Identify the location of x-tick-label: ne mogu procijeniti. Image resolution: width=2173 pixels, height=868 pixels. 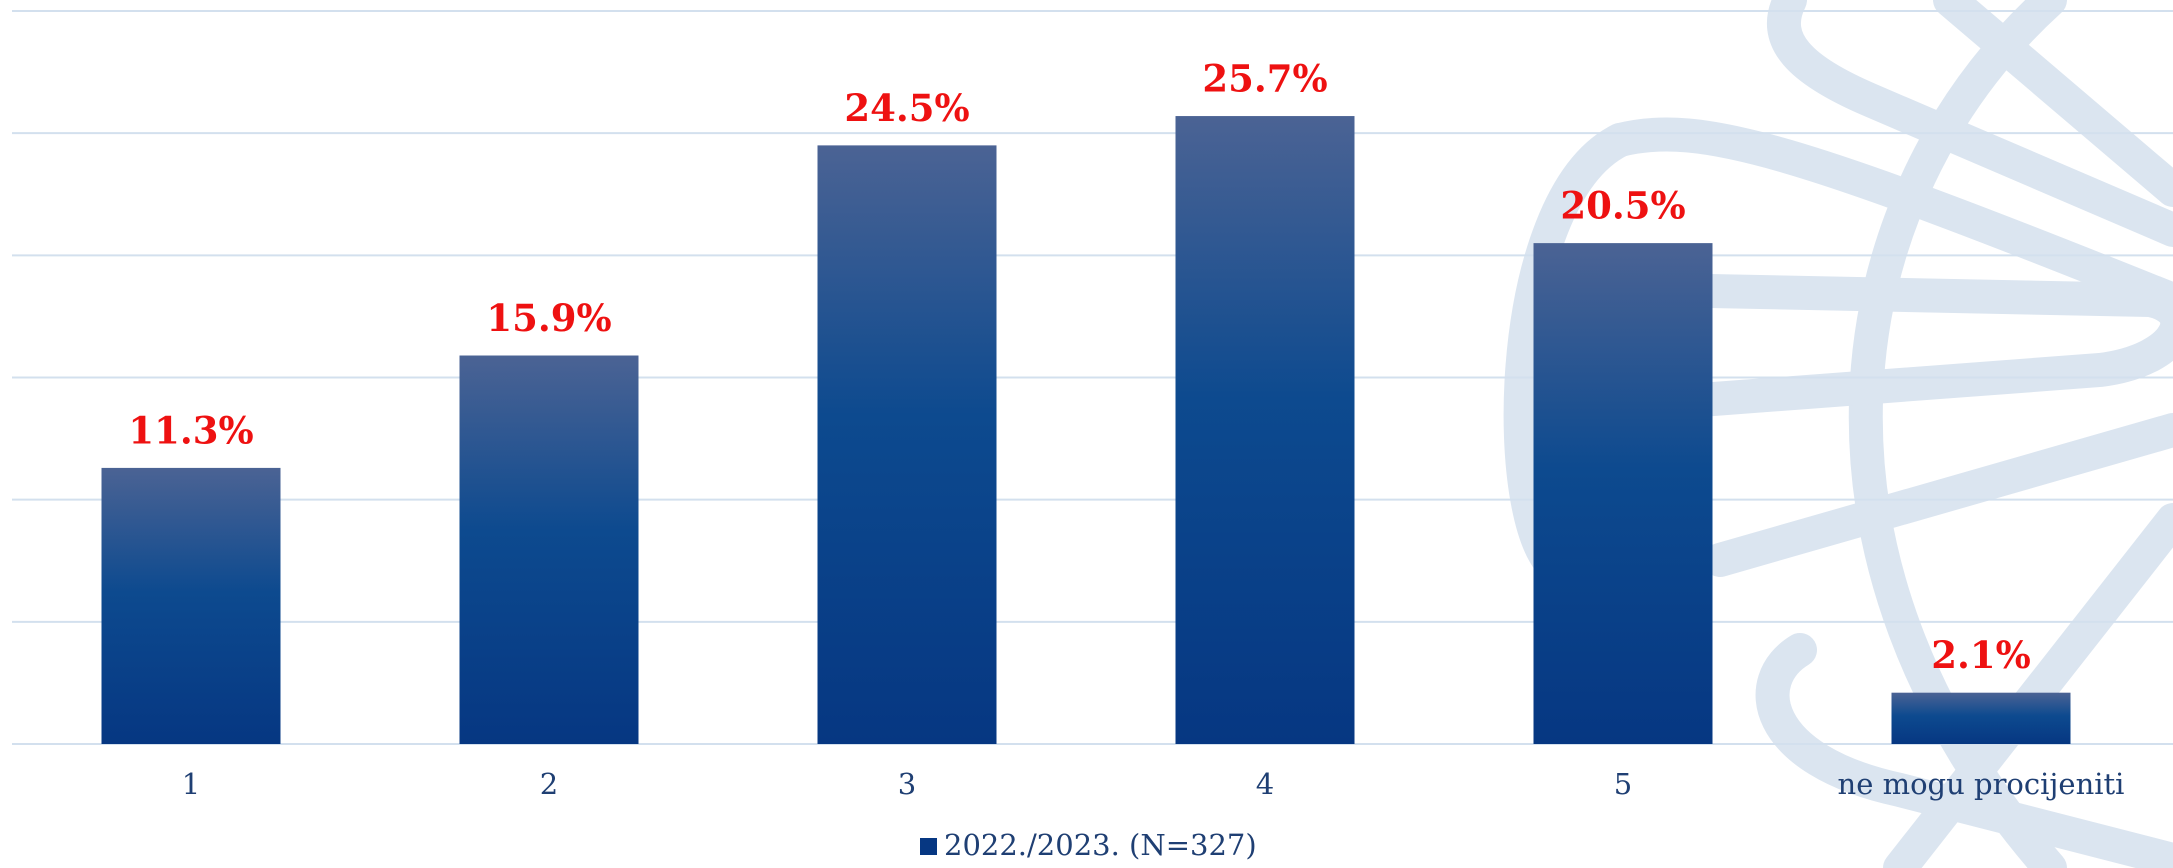
(1981, 784).